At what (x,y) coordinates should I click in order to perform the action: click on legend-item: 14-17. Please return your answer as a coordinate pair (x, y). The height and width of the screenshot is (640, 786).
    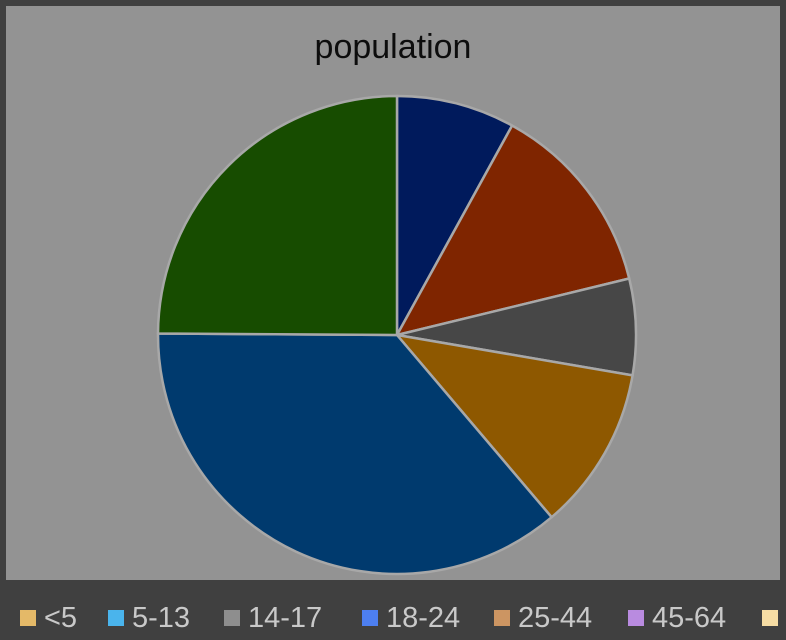
    Looking at the image, I should click on (273, 618).